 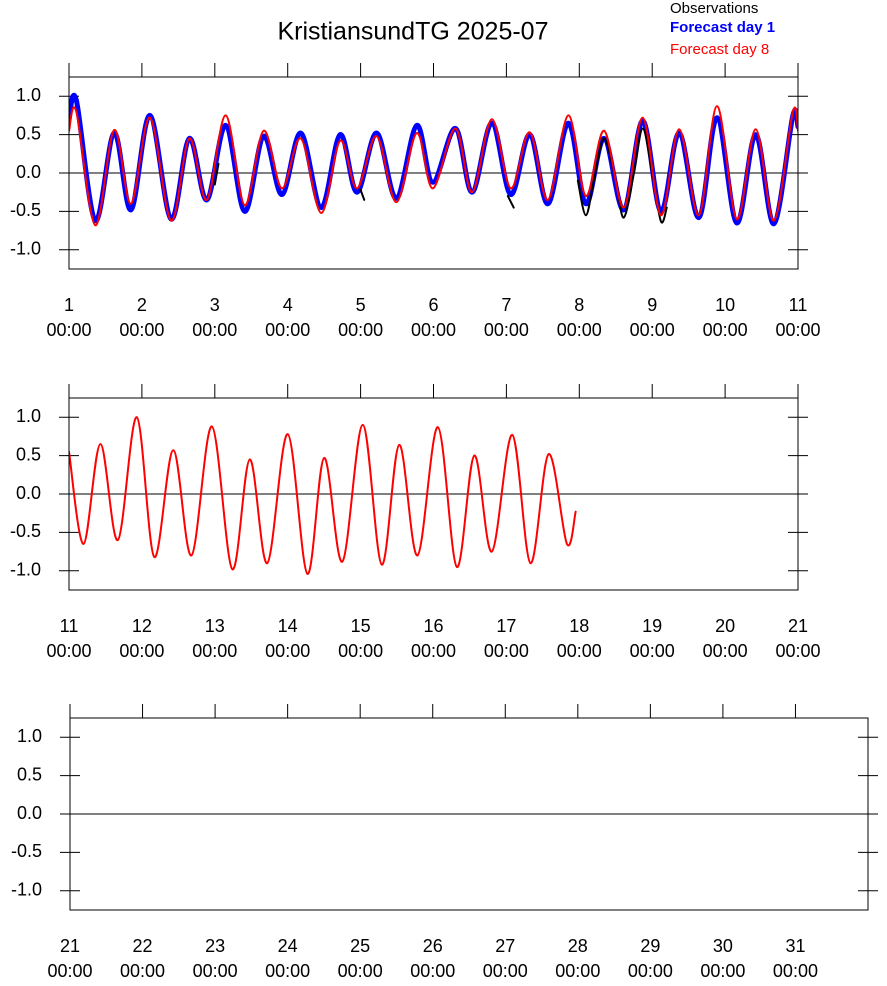 What do you see at coordinates (142, 626) in the screenshot?
I see `x-tick-label: 12` at bounding box center [142, 626].